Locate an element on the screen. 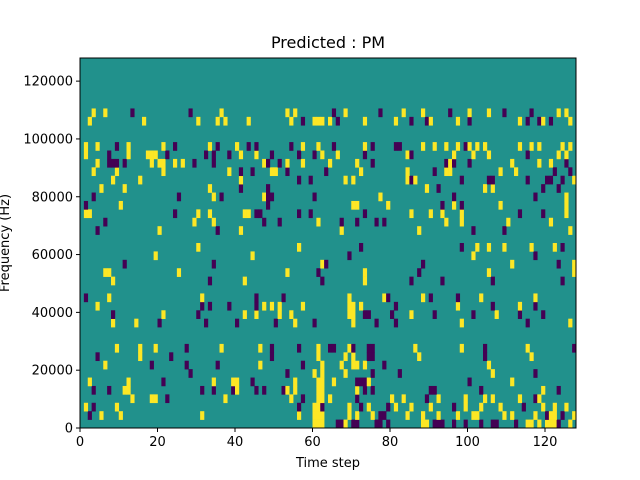 The width and height of the screenshot is (640, 480). y-tick-label: 60000 is located at coordinates (52, 255).